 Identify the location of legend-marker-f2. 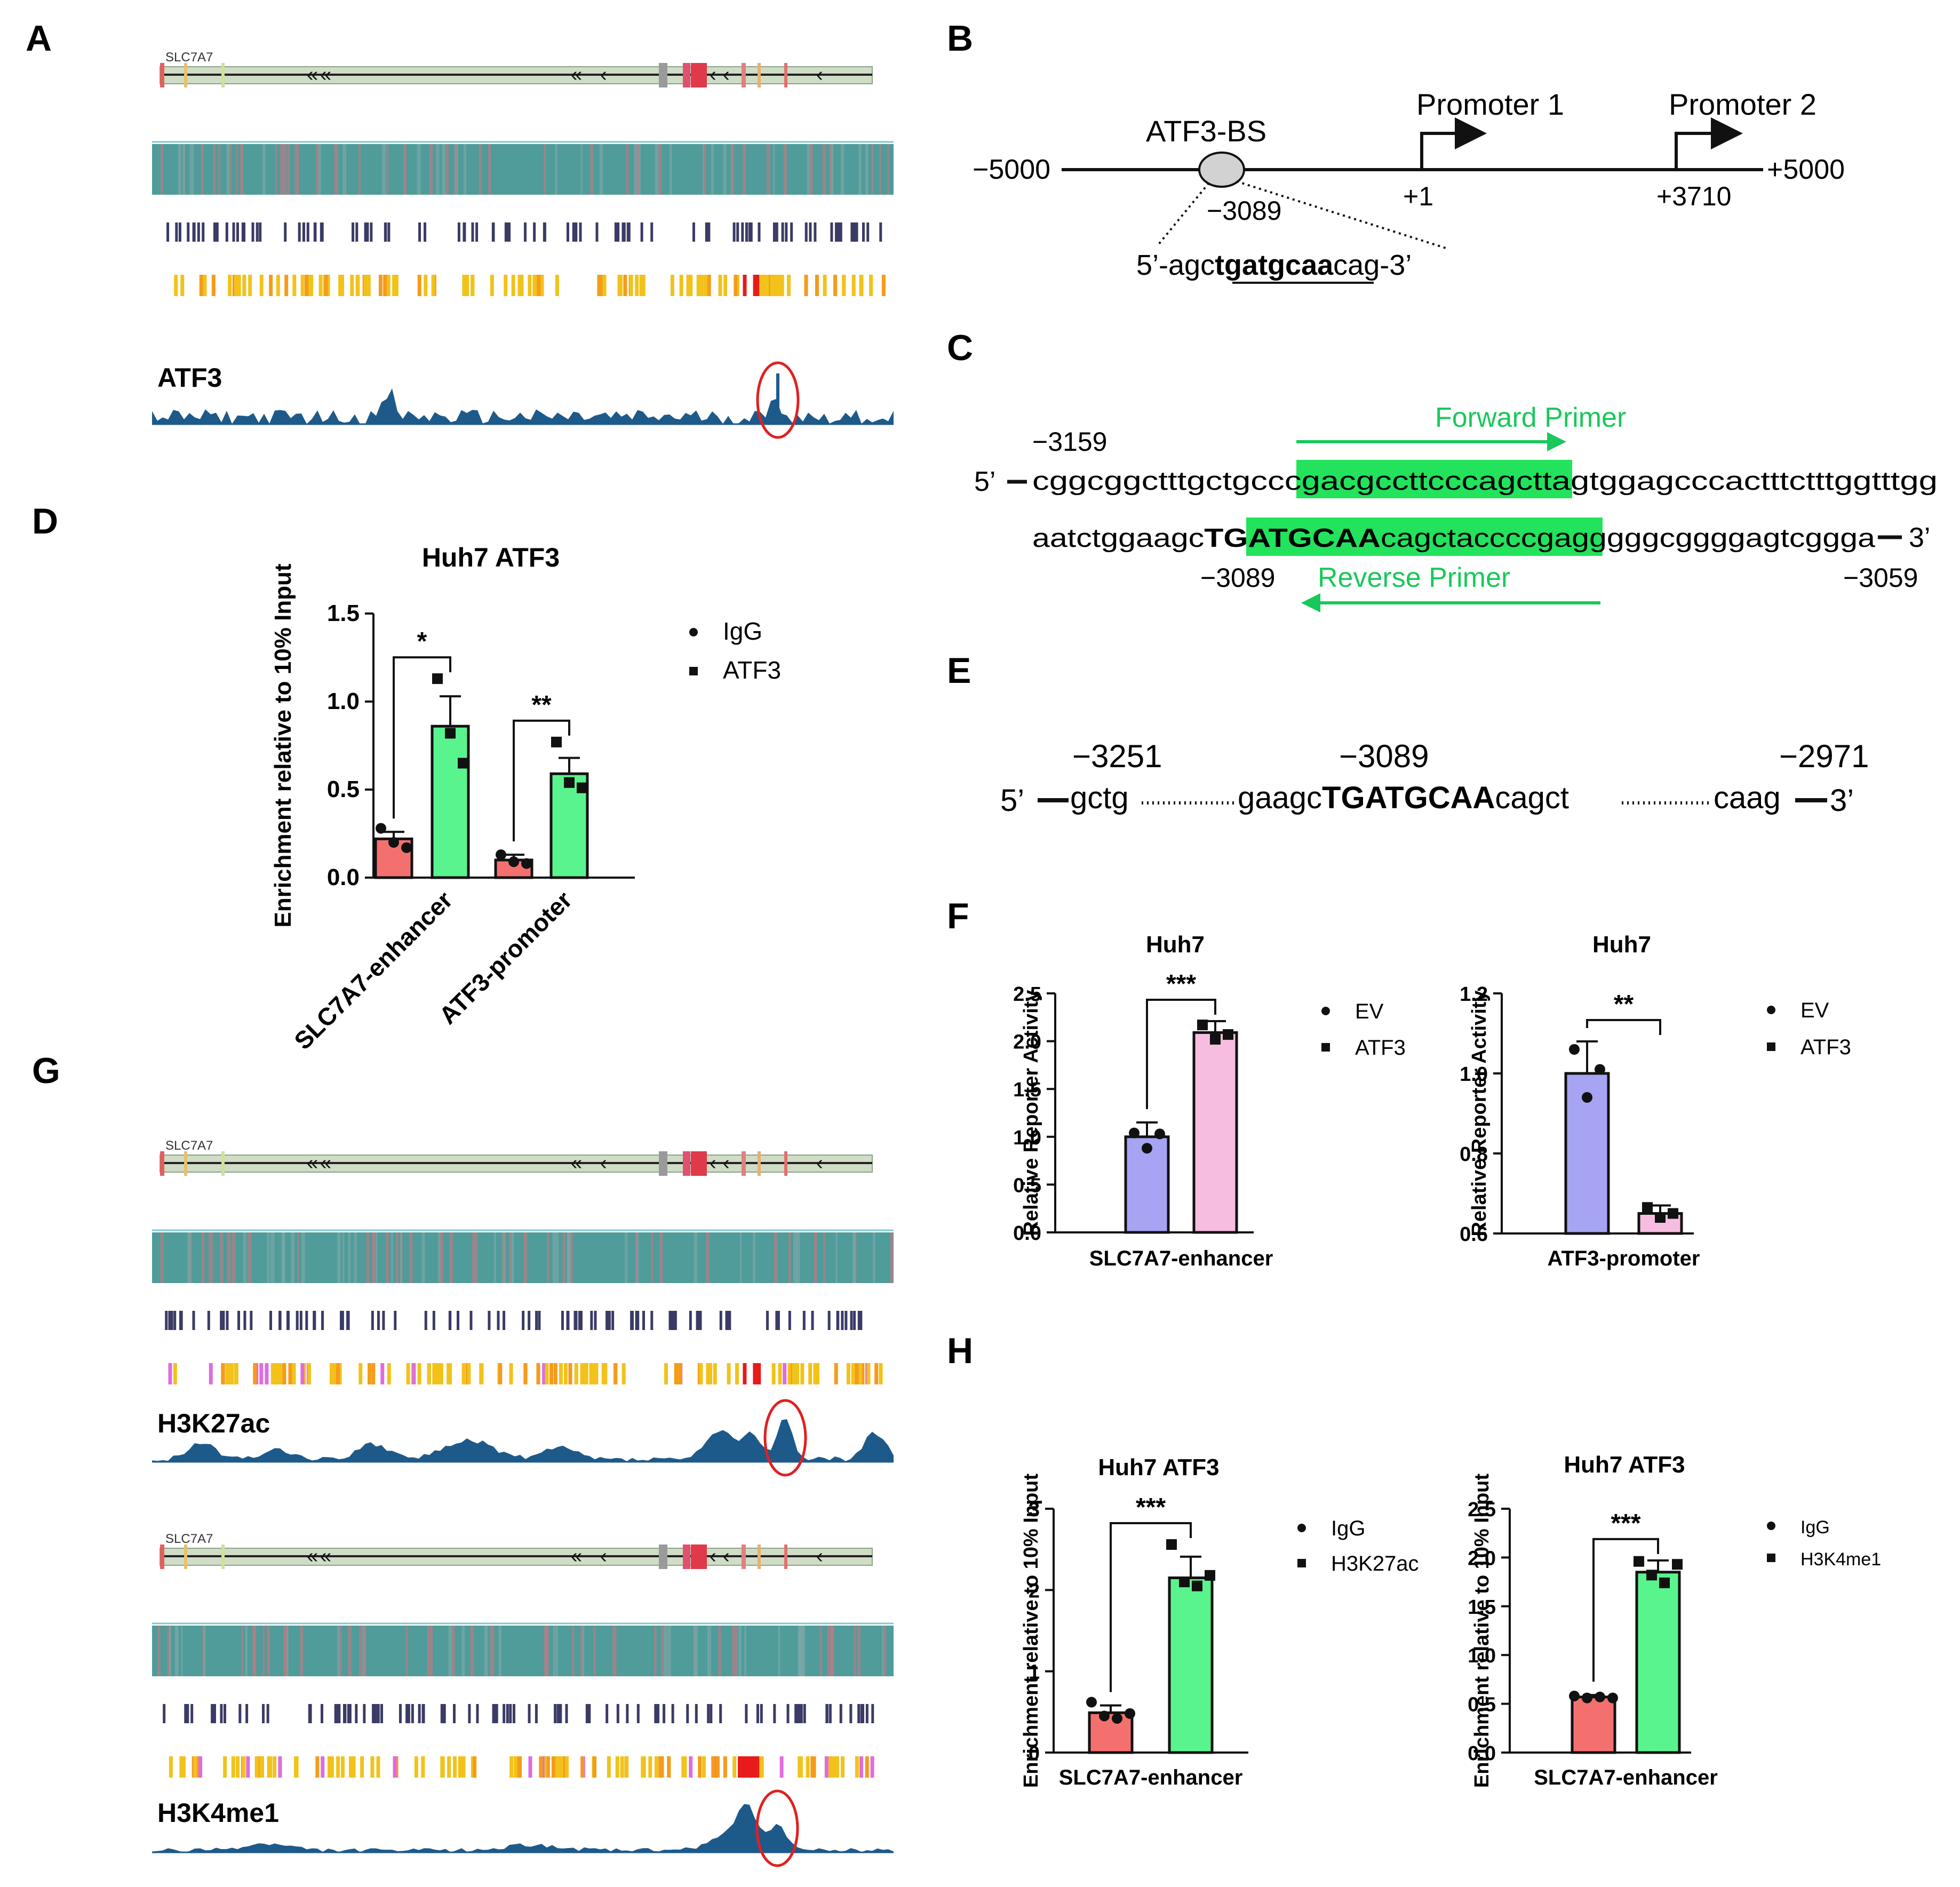
(1771, 1010).